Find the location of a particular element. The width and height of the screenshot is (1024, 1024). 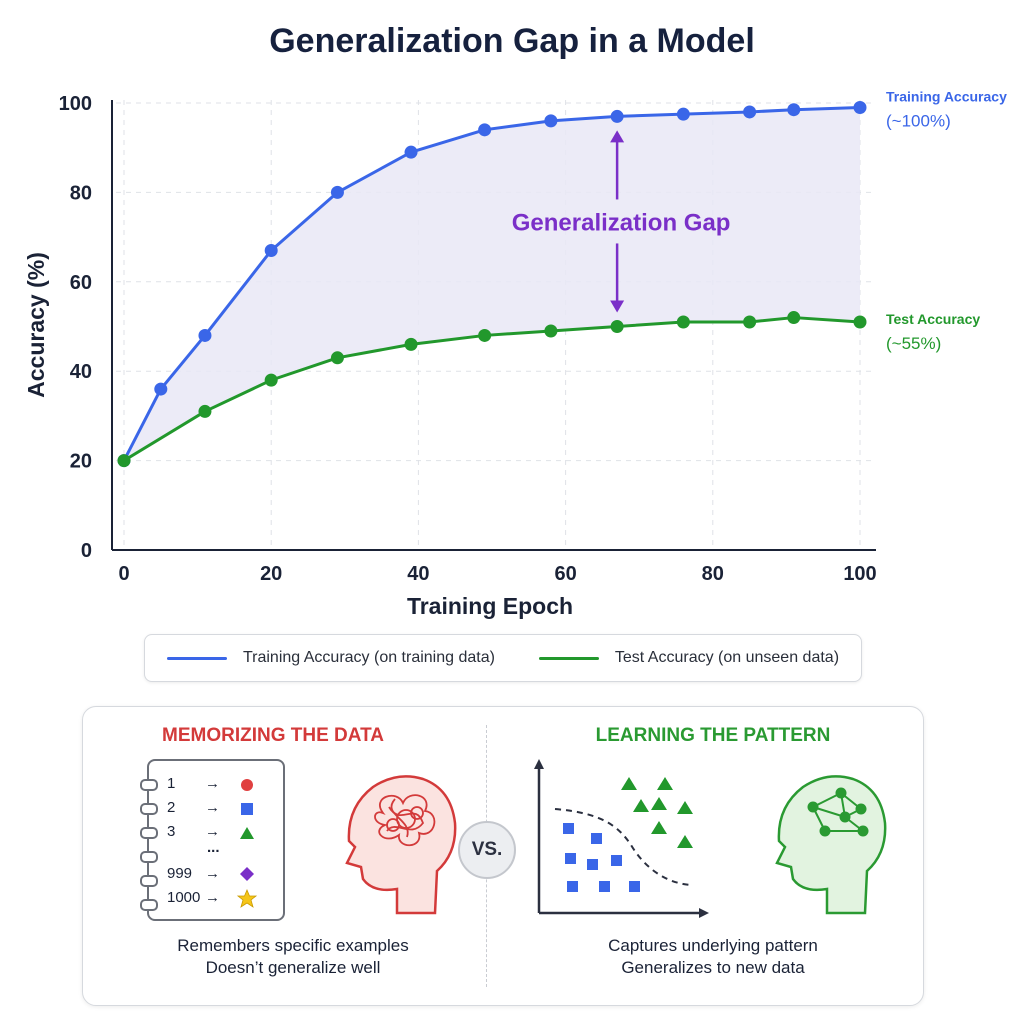

legend-item-train: Training Accuracy (on training data) is located at coordinates (330, 658).